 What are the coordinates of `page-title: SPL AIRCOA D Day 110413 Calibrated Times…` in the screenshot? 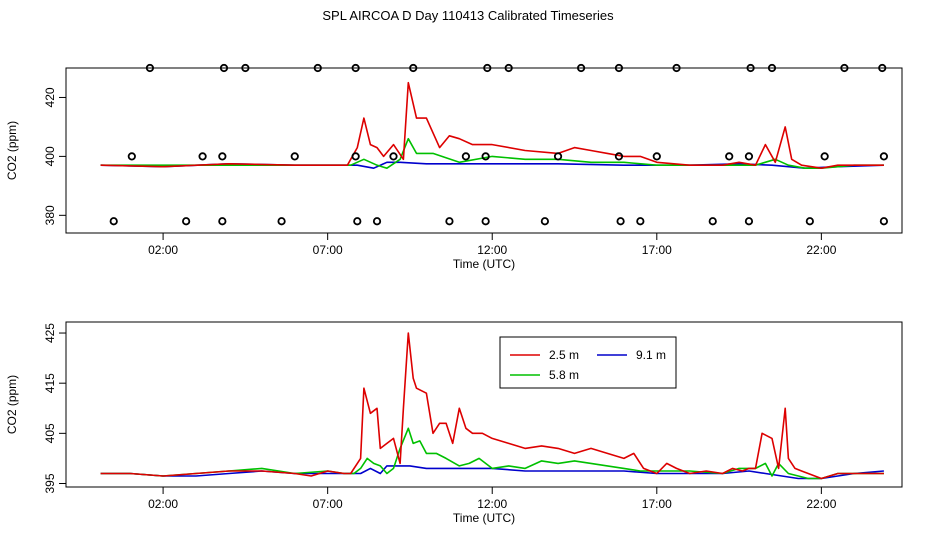 It's located at (468, 15).